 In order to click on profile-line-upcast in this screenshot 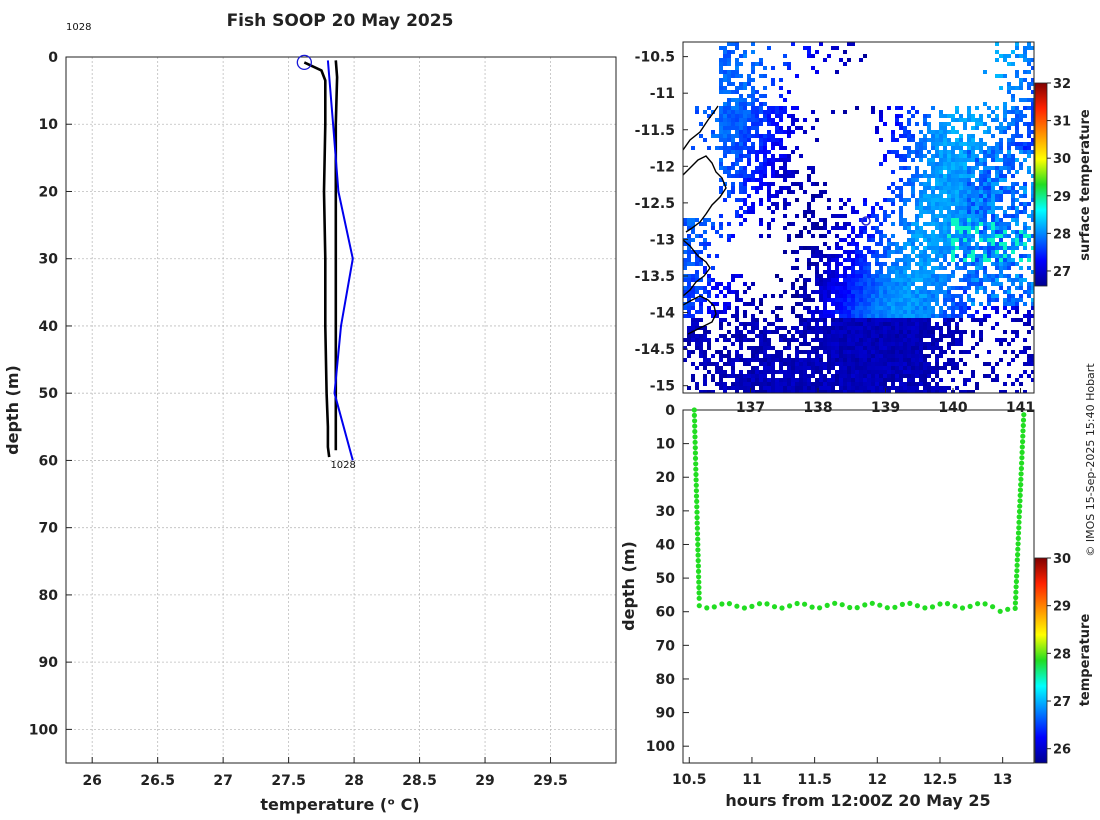, I will do `click(336, 255)`.